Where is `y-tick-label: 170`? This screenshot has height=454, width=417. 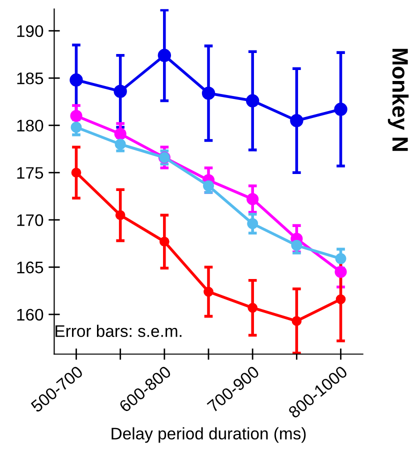
y-tick-label: 170 is located at coordinates (30, 220).